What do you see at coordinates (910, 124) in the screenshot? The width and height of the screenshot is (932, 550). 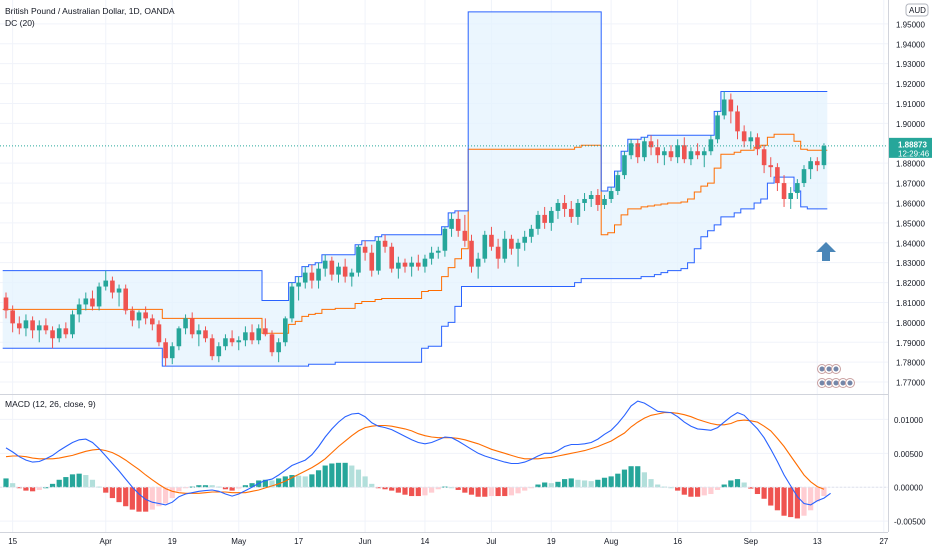 I see `price-tick-label: 1.90000` at bounding box center [910, 124].